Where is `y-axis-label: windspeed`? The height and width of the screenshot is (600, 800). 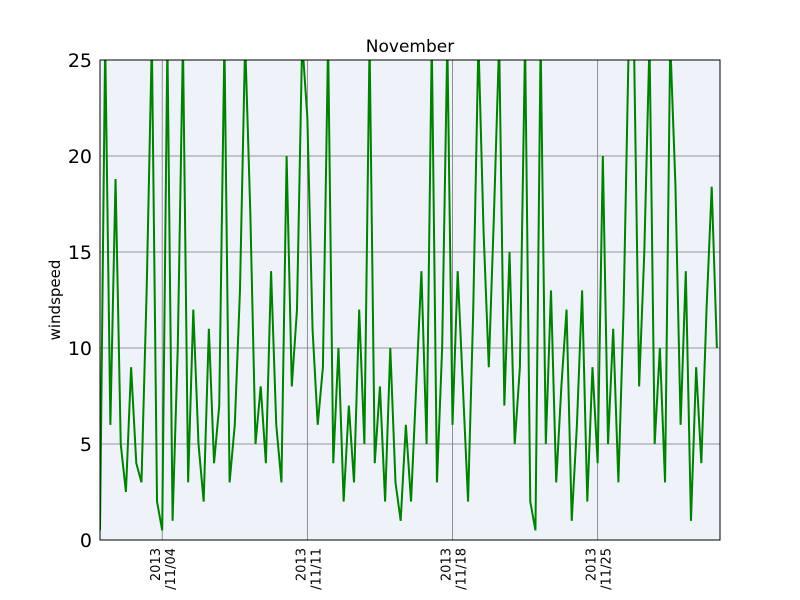 y-axis-label: windspeed is located at coordinates (55, 300).